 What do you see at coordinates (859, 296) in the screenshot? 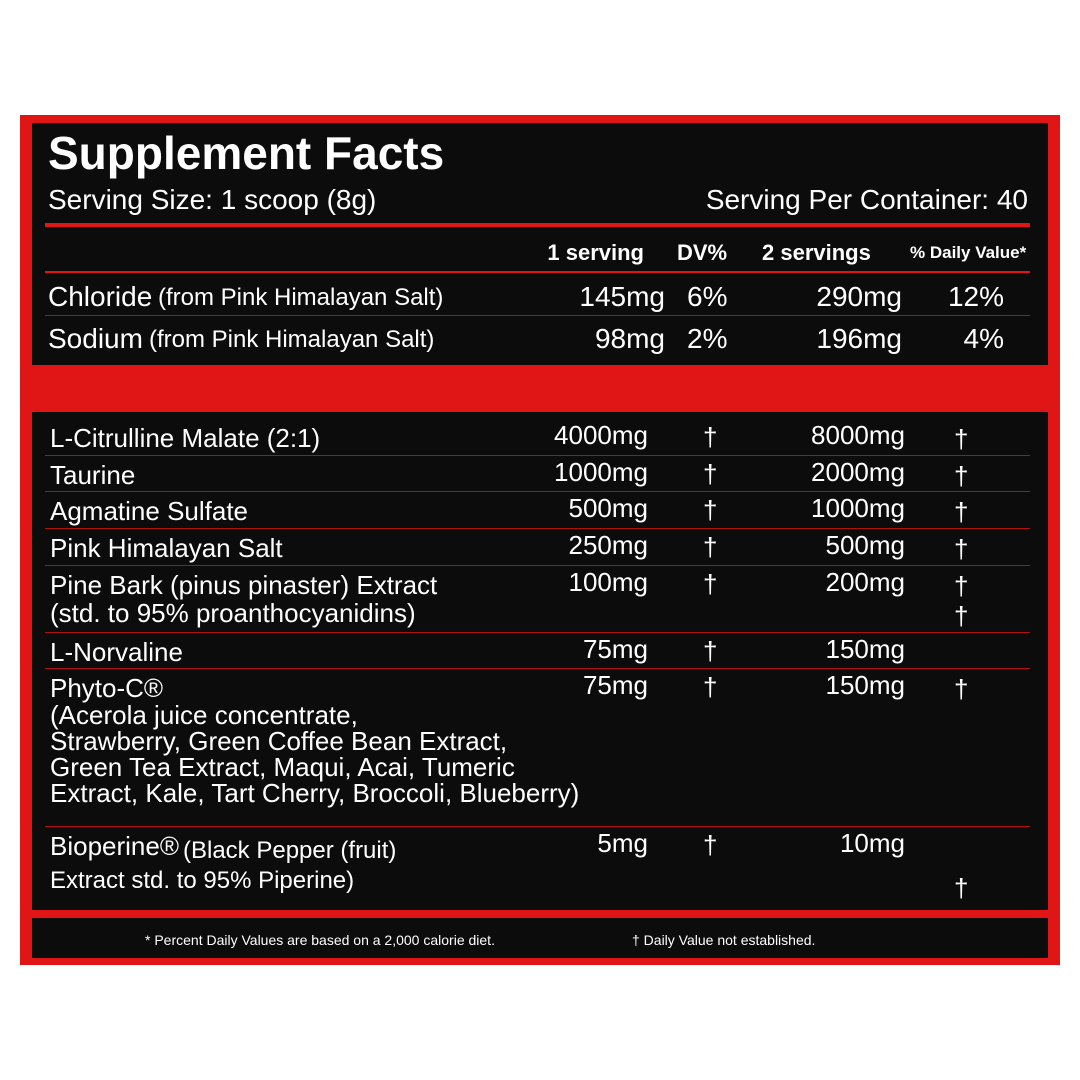
I see `amount: 290mg` at bounding box center [859, 296].